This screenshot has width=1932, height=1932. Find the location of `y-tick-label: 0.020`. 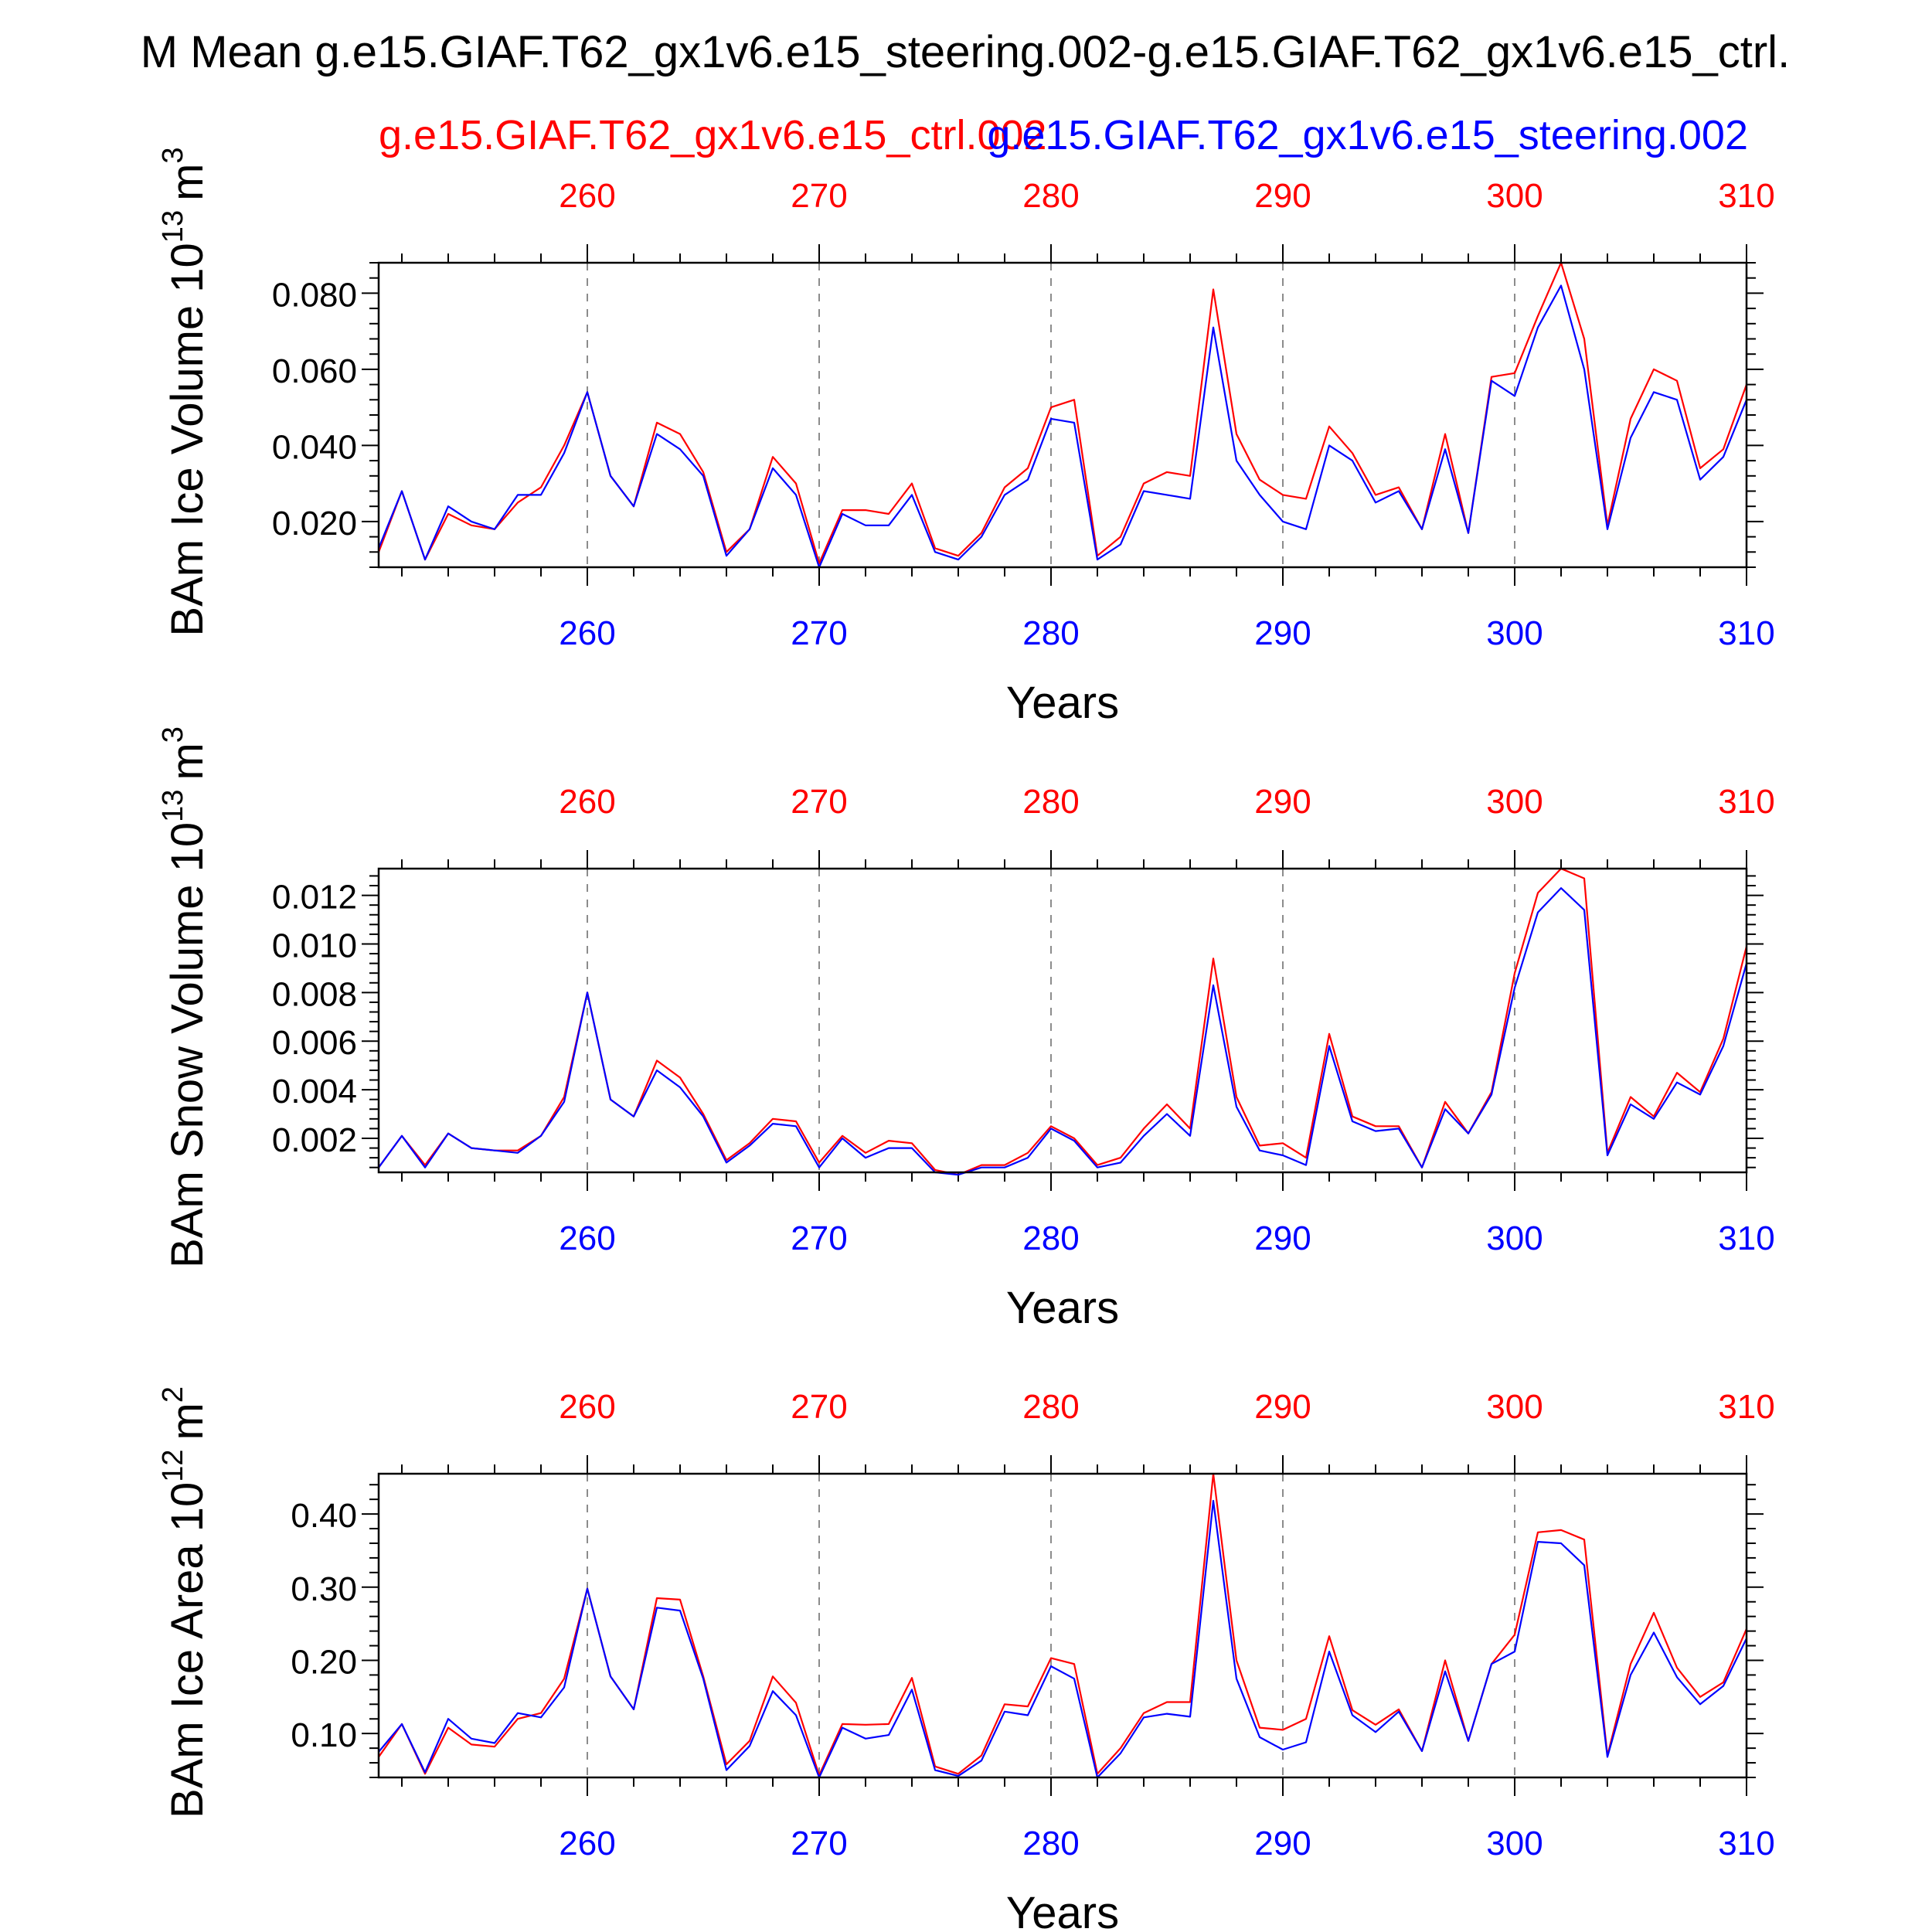

y-tick-label: 0.020 is located at coordinates (314, 524).